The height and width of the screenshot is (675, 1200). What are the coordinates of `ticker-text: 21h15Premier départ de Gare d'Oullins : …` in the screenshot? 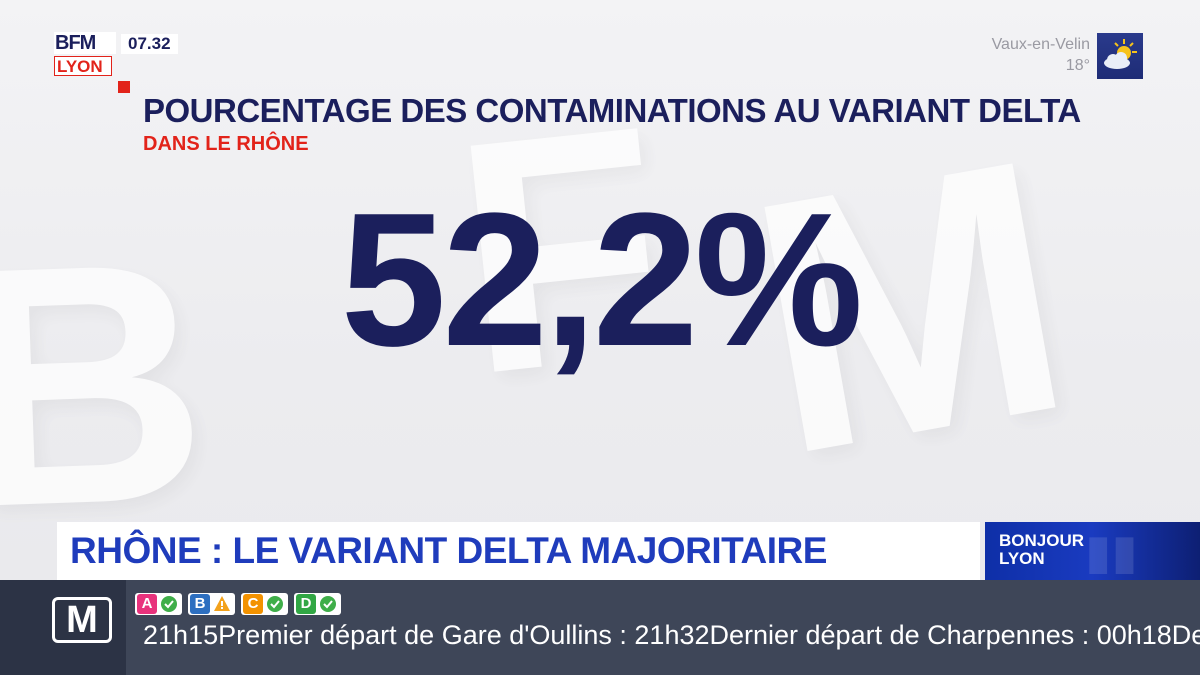 It's located at (671, 635).